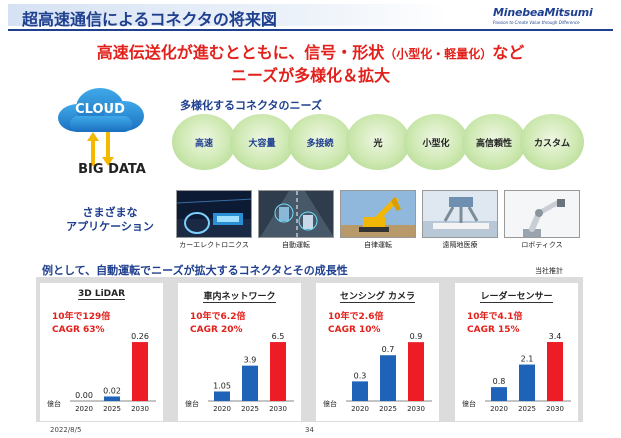 This screenshot has width=621, height=438. I want to click on need-item: 小型化, so click(436, 142).